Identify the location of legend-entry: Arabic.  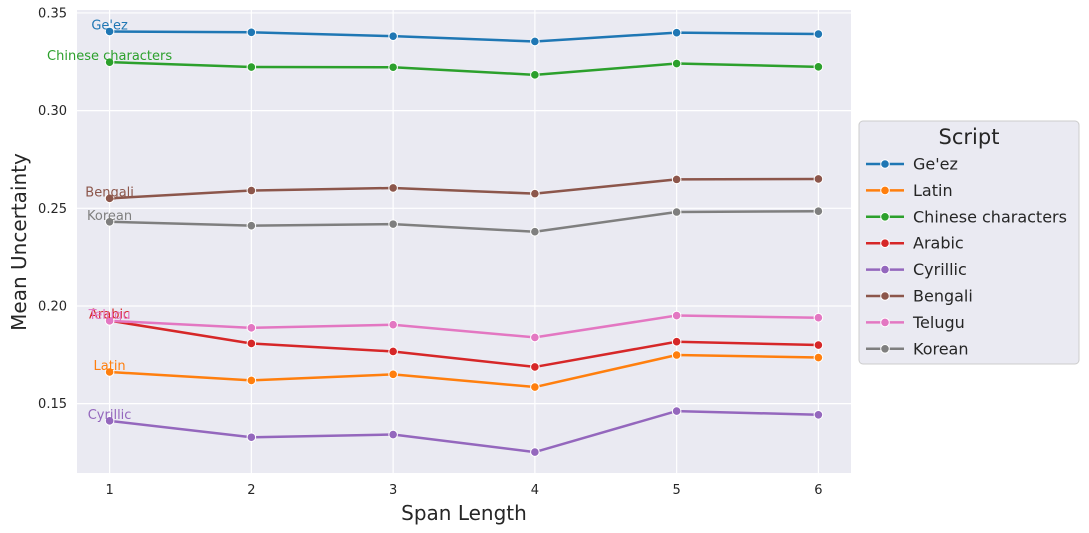
(915, 243).